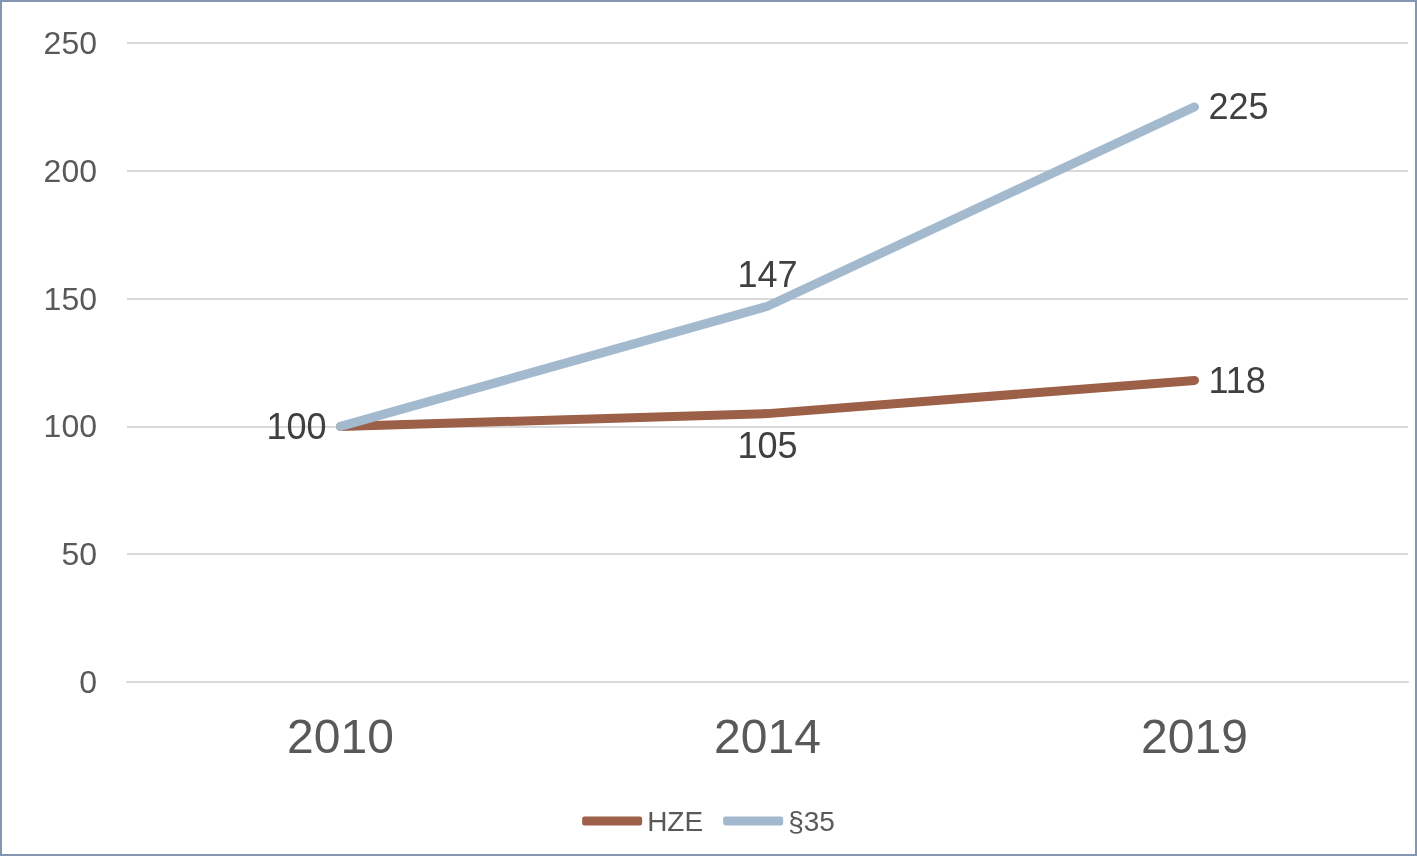  Describe the element at coordinates (767, 446) in the screenshot. I see `data-label: 105` at that location.